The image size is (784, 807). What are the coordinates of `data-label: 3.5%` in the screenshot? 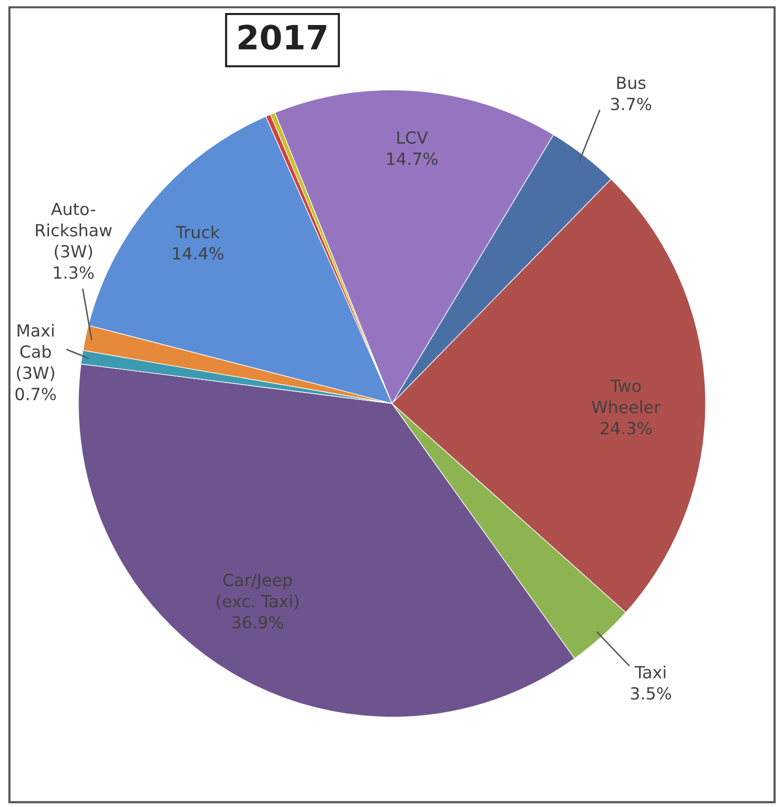 It's located at (651, 693).